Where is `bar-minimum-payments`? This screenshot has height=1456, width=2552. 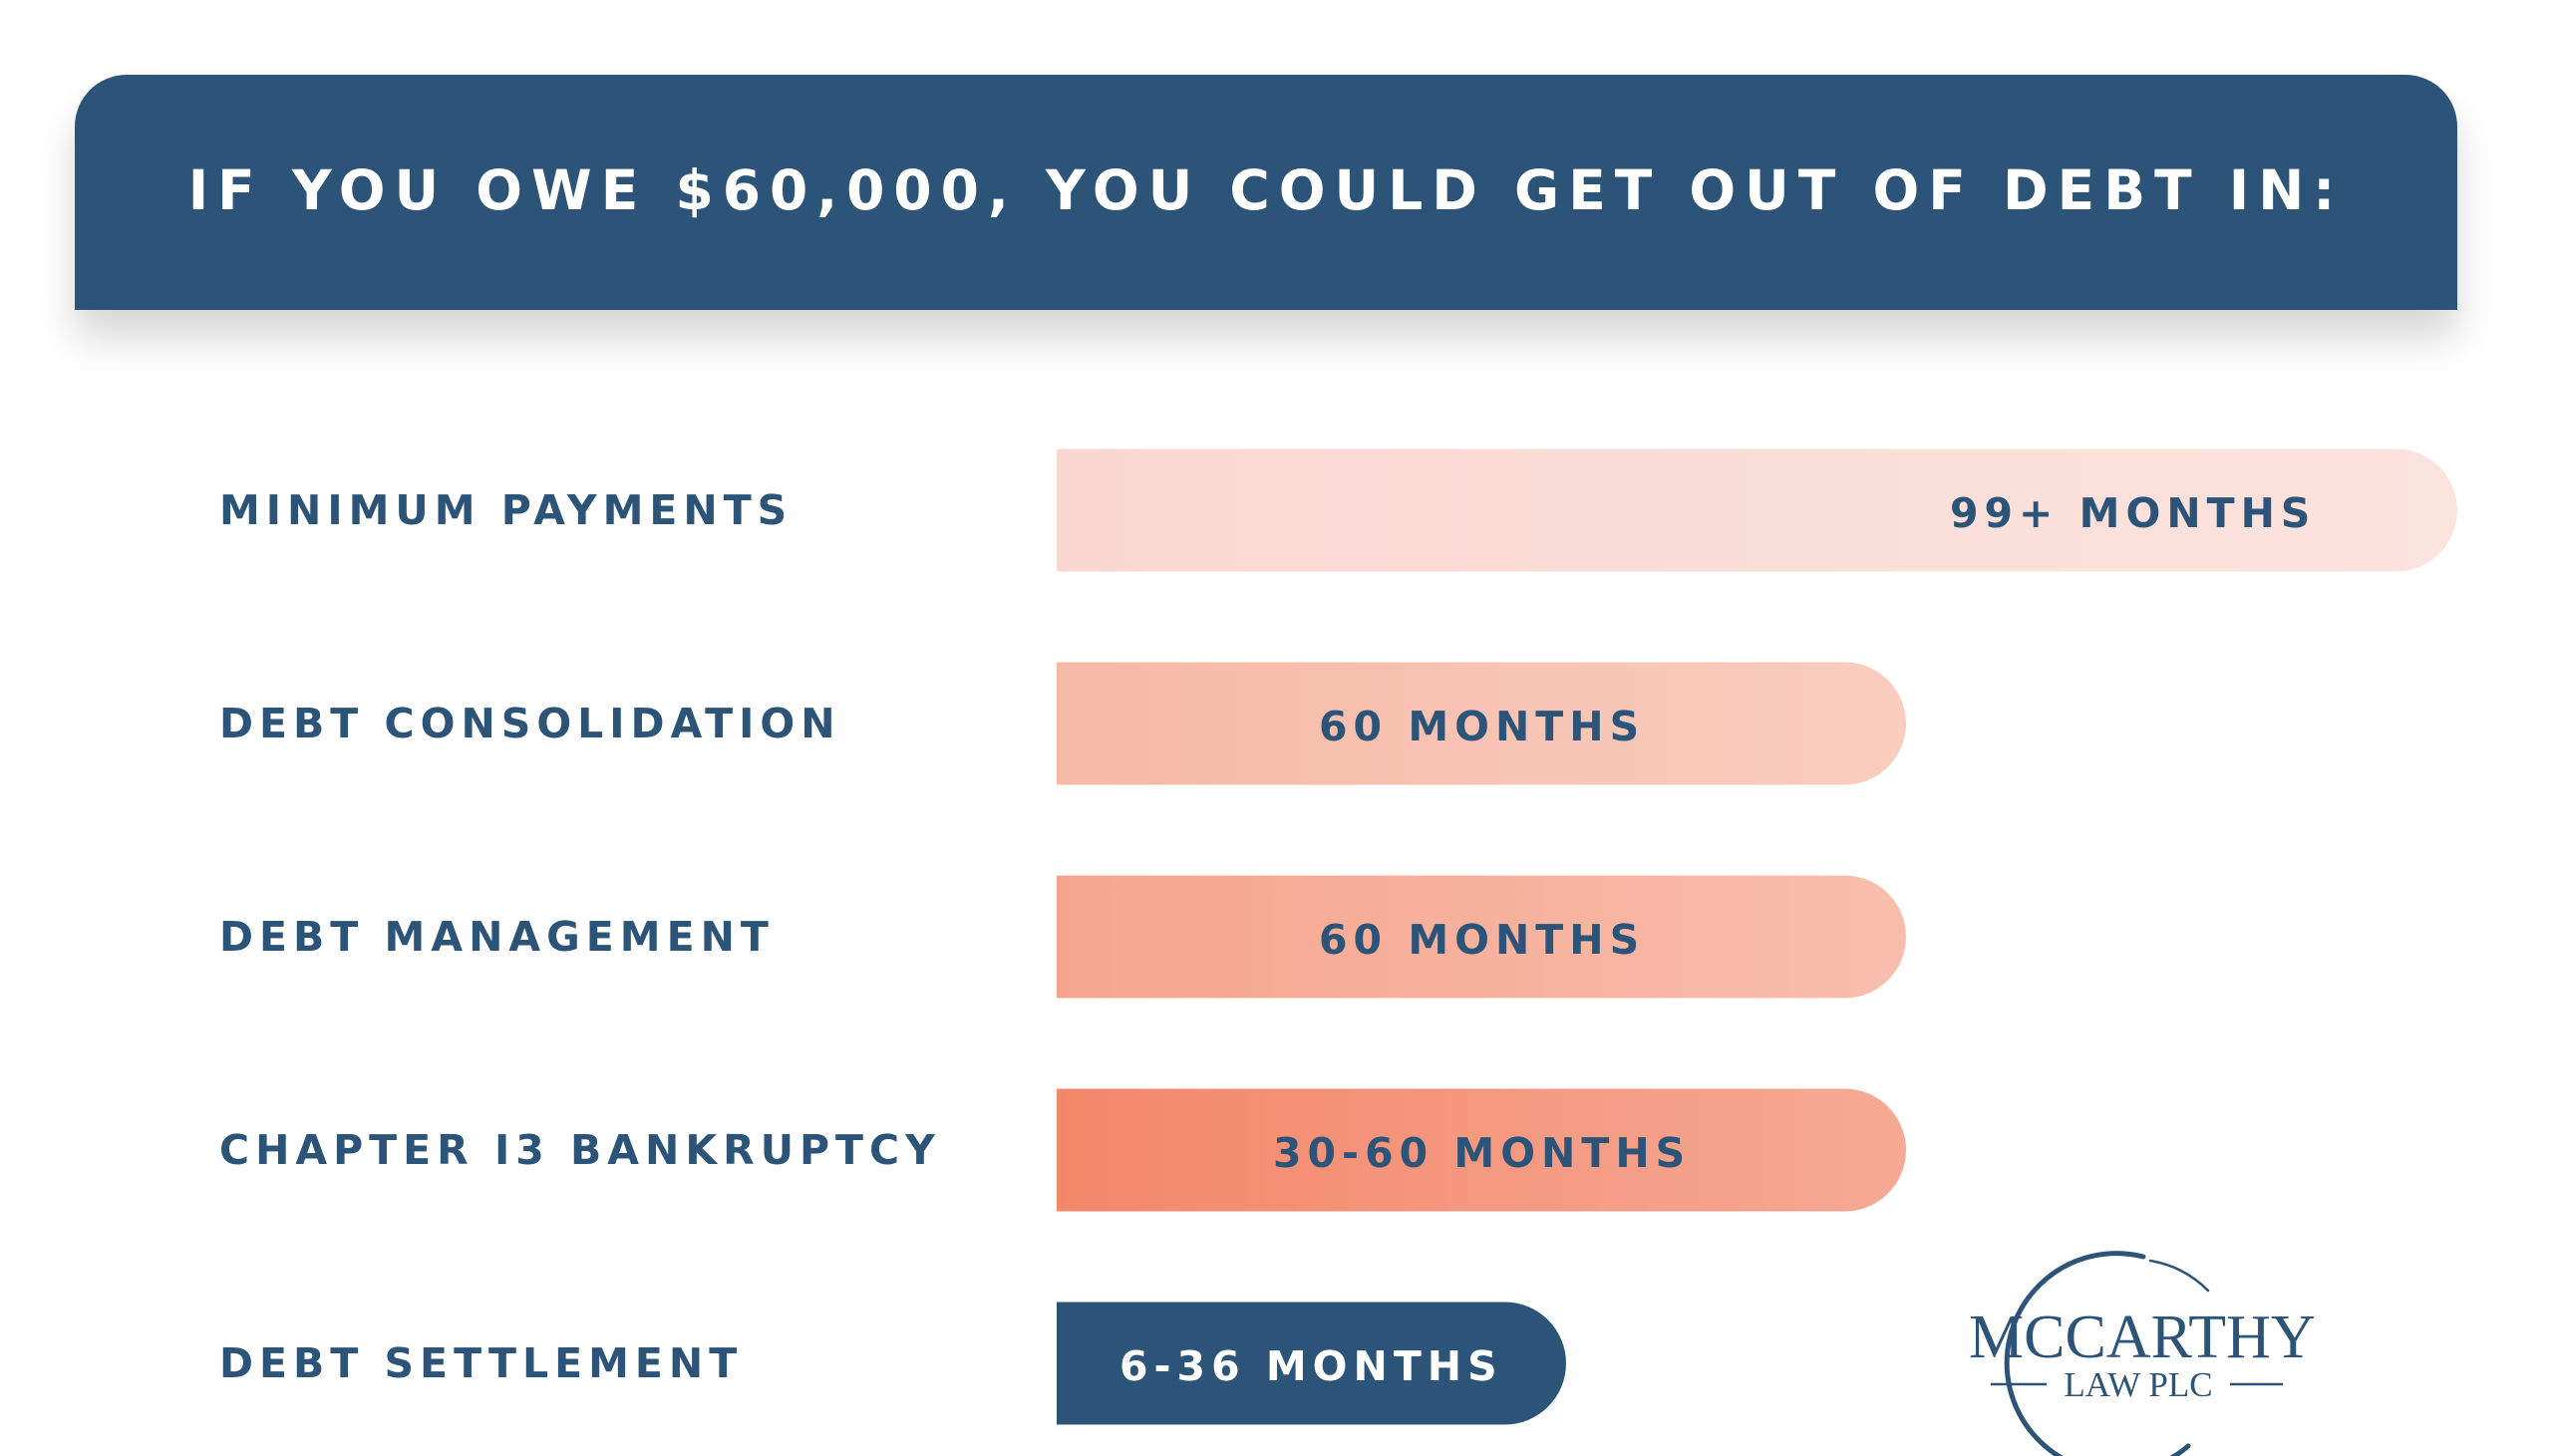 bar-minimum-payments is located at coordinates (1757, 510).